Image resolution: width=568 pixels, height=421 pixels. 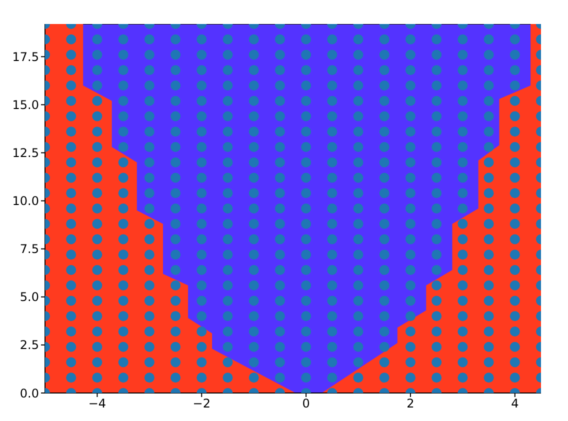 What do you see at coordinates (29, 393) in the screenshot?
I see `y-tick-label: 0.0` at bounding box center [29, 393].